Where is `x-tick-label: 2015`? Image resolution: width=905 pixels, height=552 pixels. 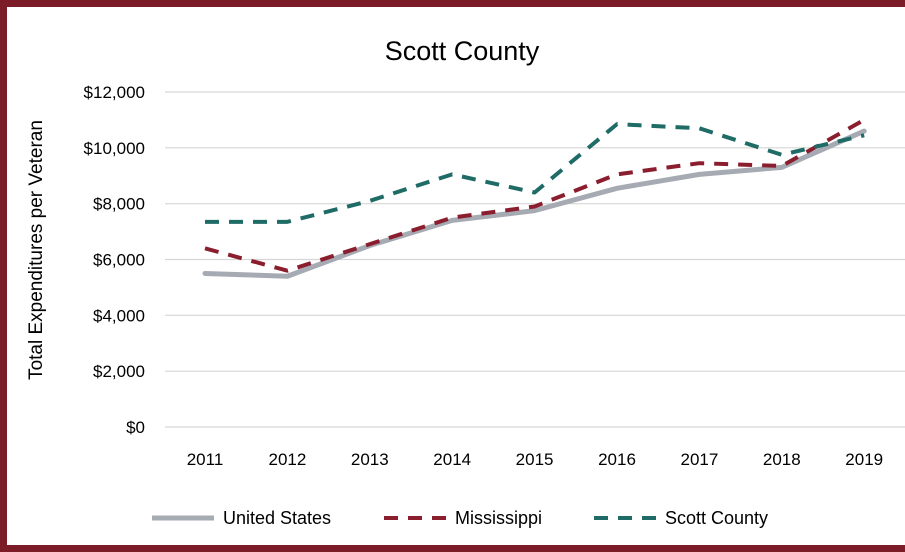 x-tick-label: 2015 is located at coordinates (535, 459).